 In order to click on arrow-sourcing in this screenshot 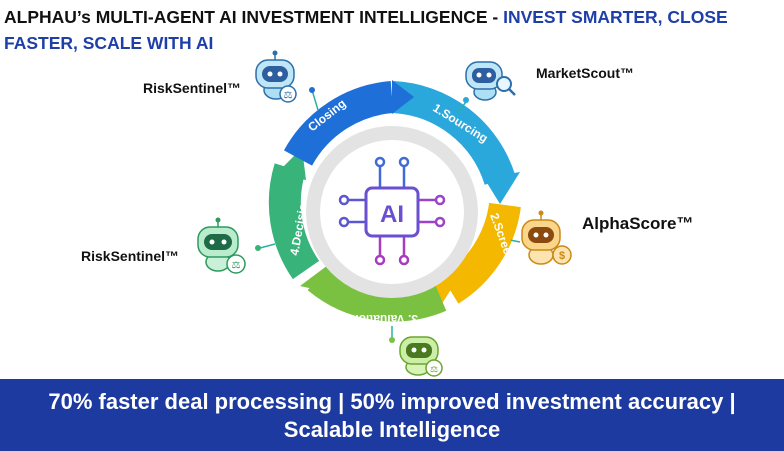, I will do `click(502, 188)`.